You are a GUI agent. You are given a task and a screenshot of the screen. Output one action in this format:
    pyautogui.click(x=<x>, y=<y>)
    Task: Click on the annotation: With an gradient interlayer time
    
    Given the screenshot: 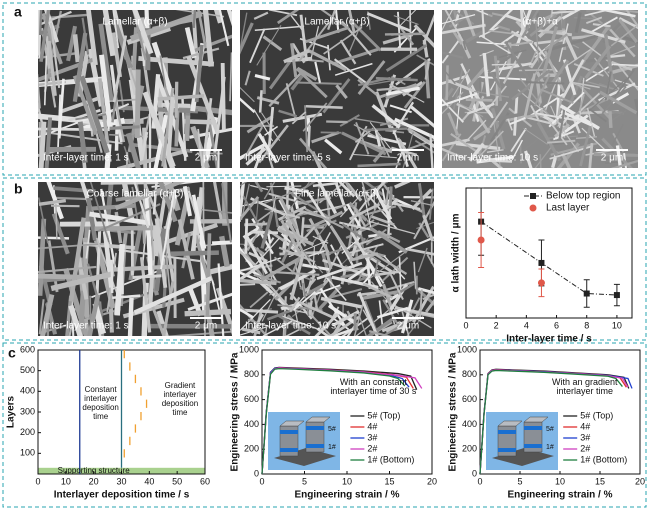 What is the action you would take?
    pyautogui.click(x=585, y=387)
    